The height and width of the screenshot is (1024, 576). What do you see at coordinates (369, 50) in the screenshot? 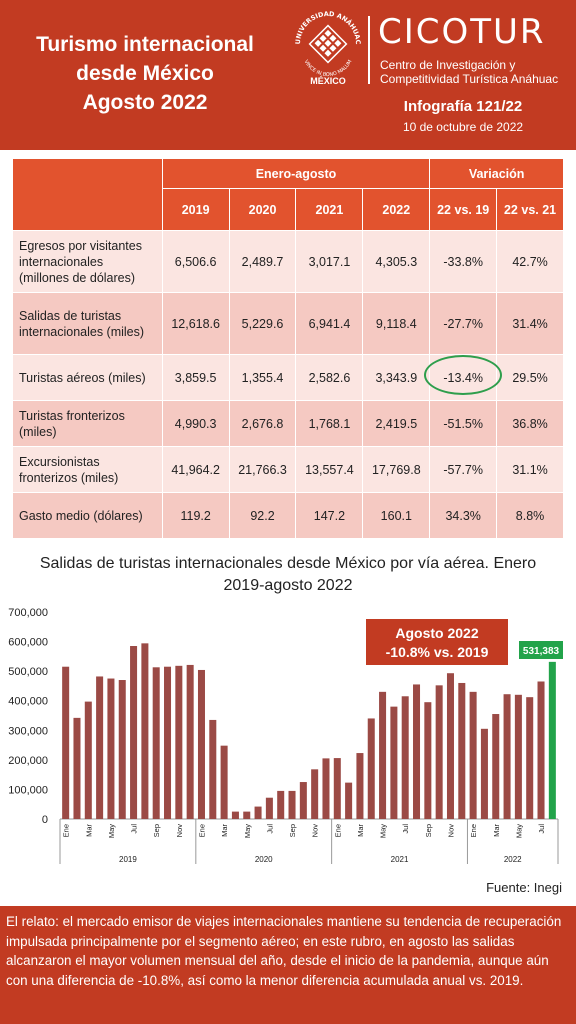
I see `header-divider` at bounding box center [369, 50].